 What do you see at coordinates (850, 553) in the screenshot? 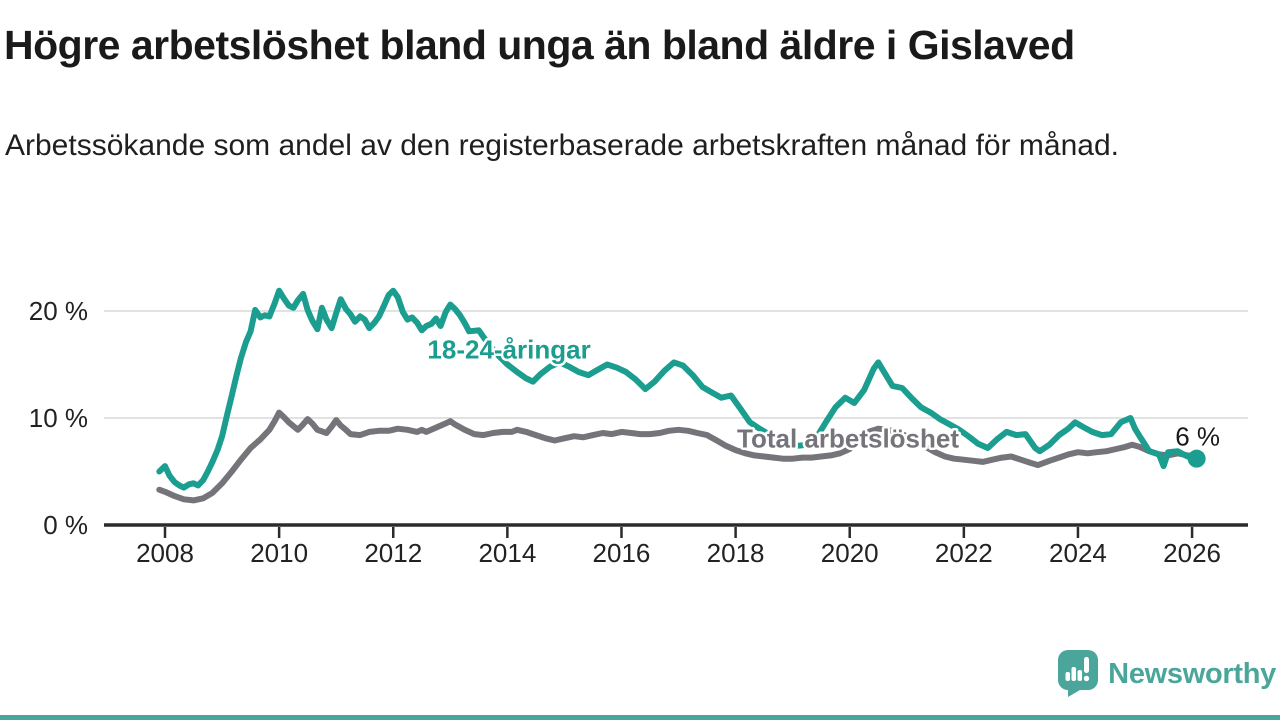
I see `x-tick-label: 2020` at bounding box center [850, 553].